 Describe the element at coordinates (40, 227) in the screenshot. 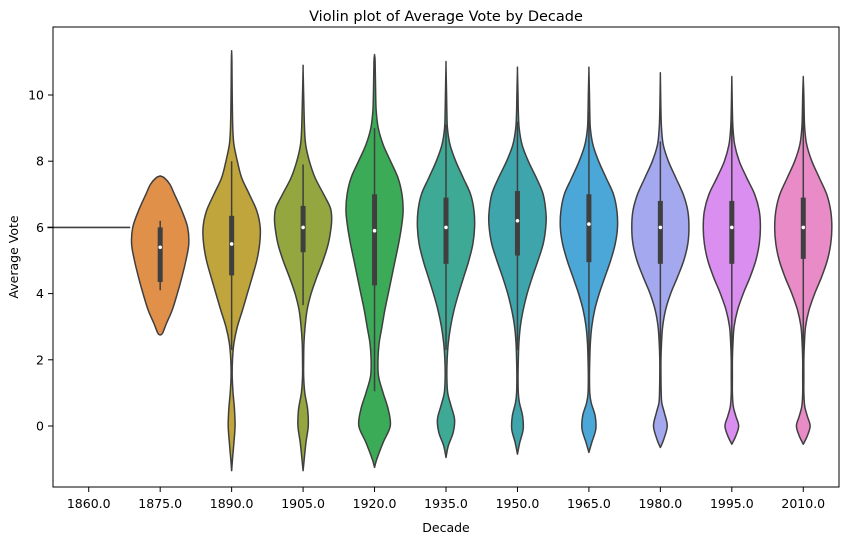

I see `y-tick-label: 6` at that location.